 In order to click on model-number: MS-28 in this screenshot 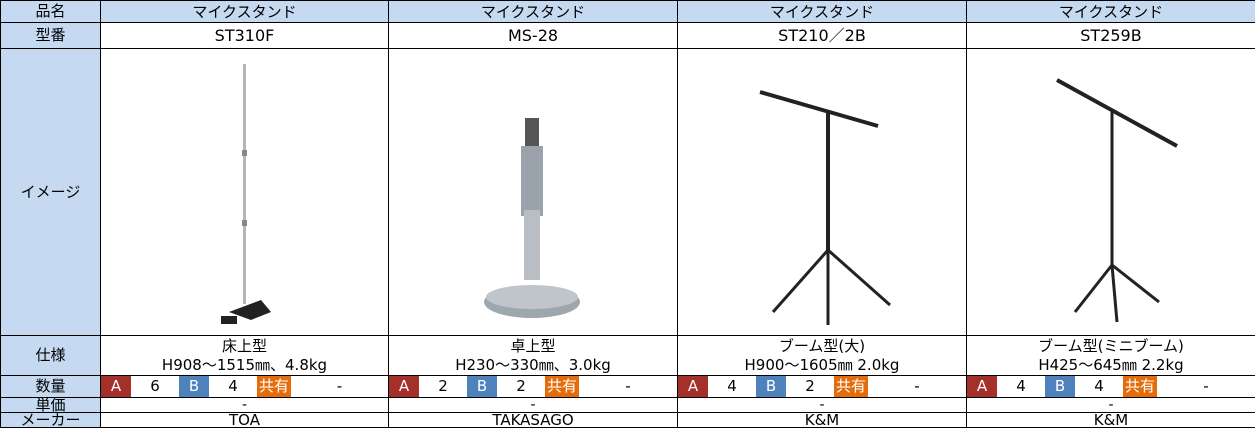, I will do `click(533, 36)`.